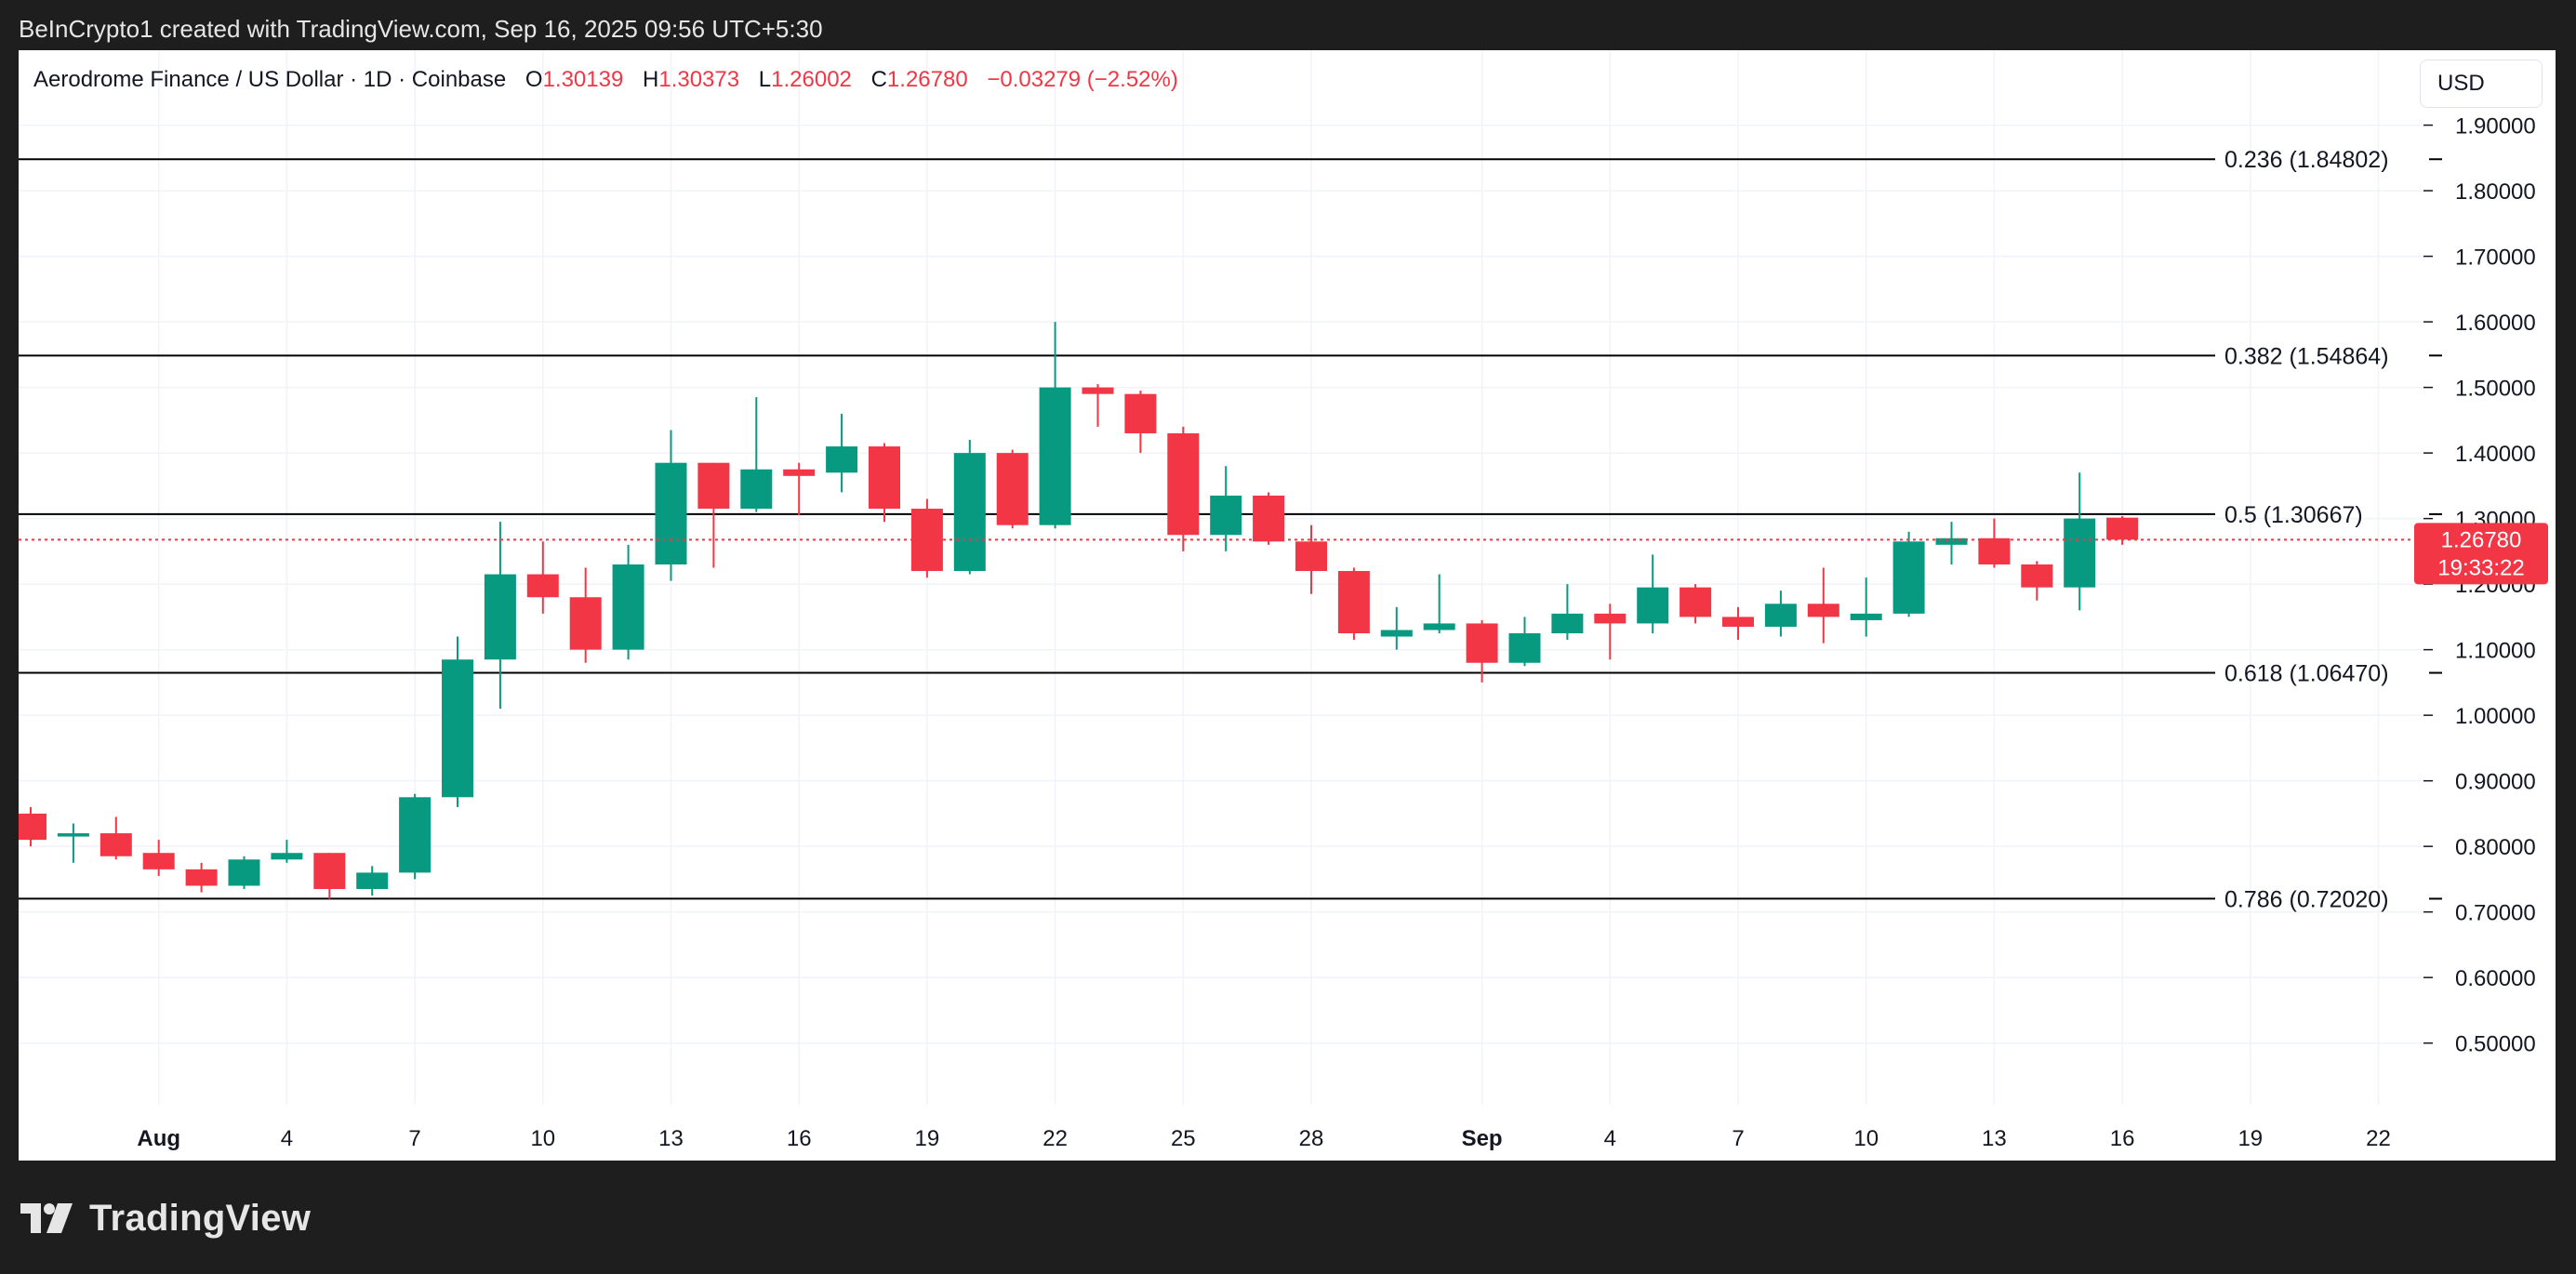 The height and width of the screenshot is (1274, 2576). What do you see at coordinates (2495, 389) in the screenshot?
I see `y-tick-label: 1.50000` at bounding box center [2495, 389].